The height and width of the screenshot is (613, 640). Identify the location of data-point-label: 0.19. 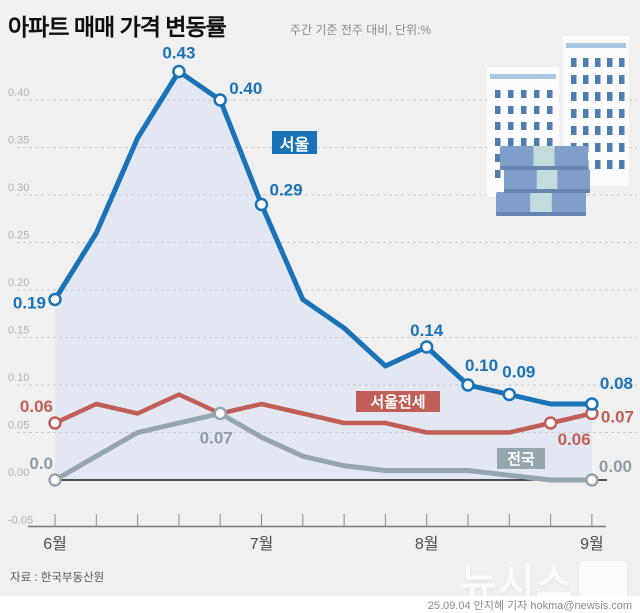
(29, 303).